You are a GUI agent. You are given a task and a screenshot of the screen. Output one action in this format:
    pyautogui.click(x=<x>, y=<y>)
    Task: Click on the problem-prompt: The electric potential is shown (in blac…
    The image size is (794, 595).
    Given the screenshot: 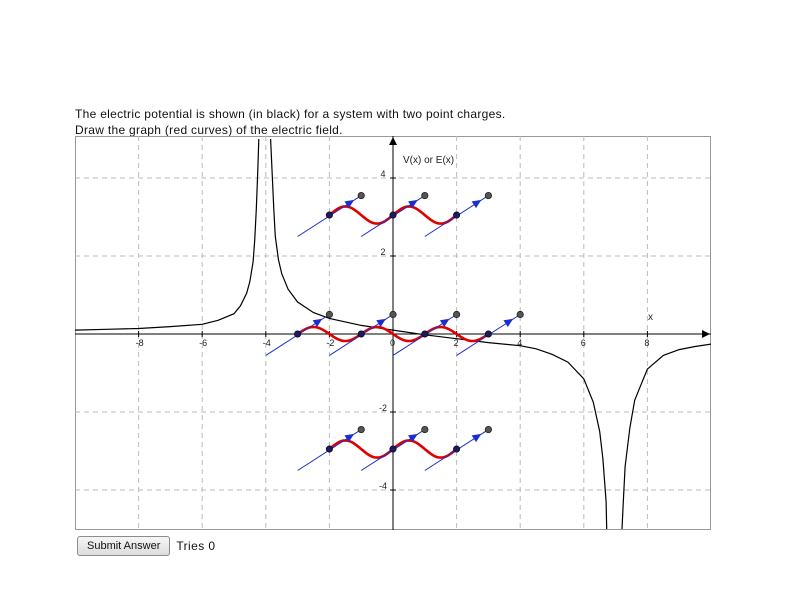 What is the action you would take?
    pyautogui.click(x=290, y=122)
    